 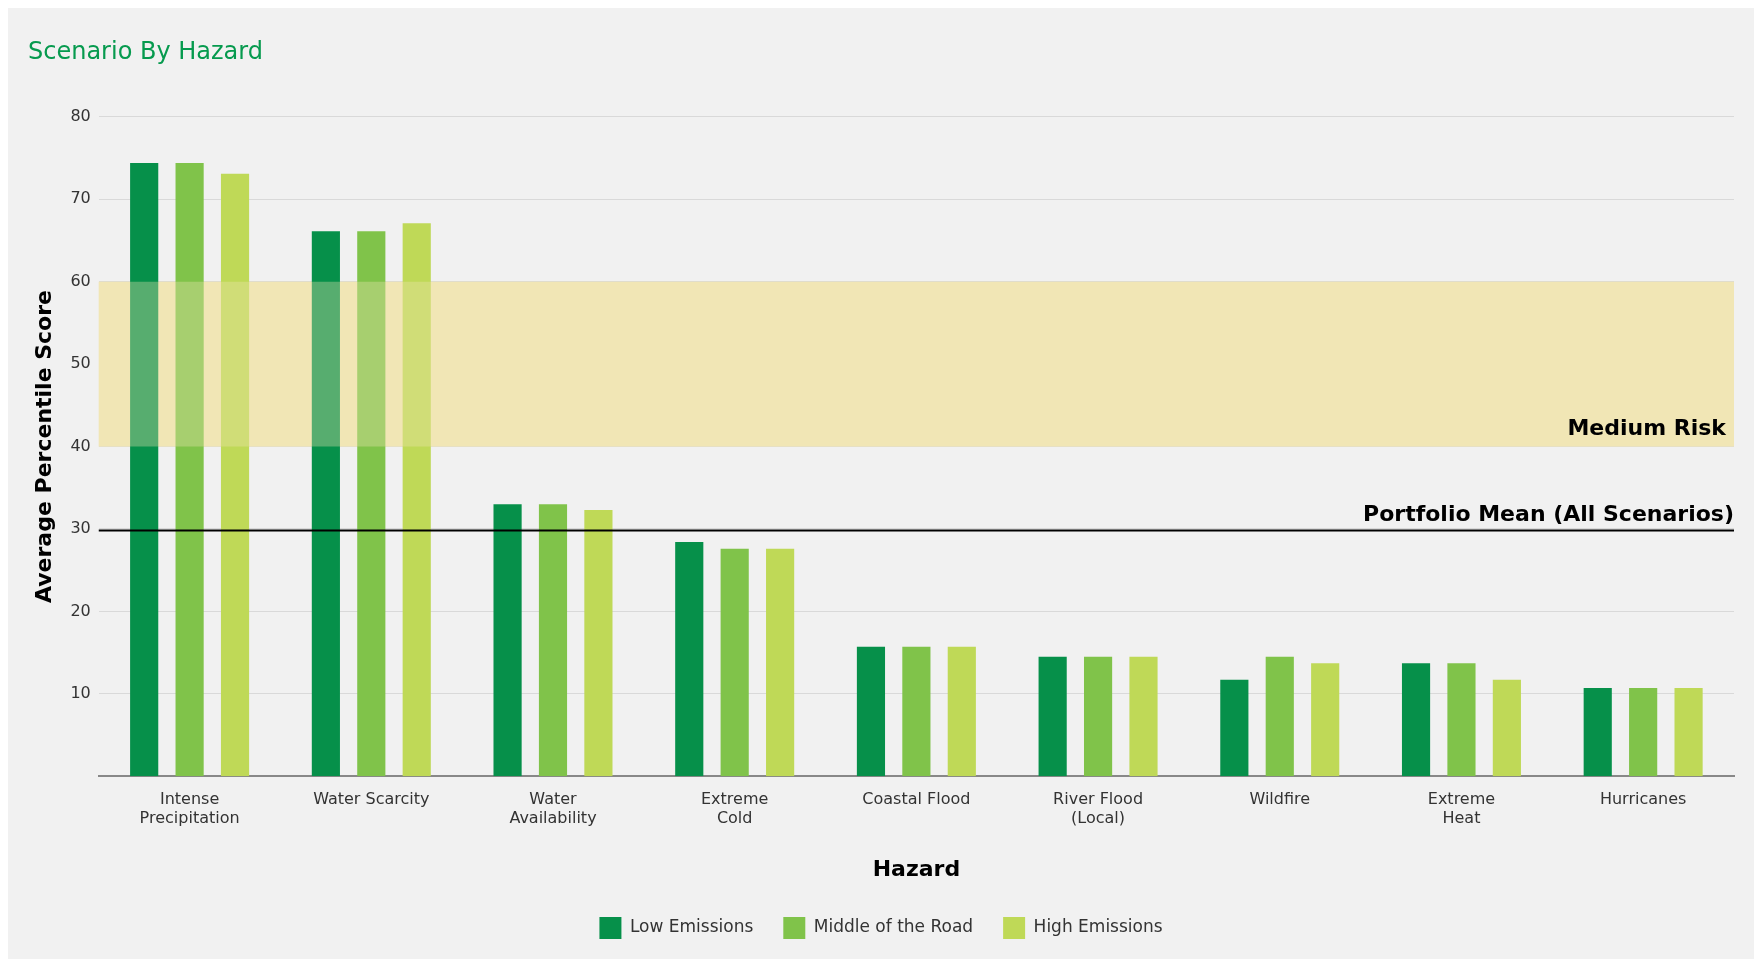 I want to click on y-axis-title: Average Percentile Score, so click(x=43, y=446).